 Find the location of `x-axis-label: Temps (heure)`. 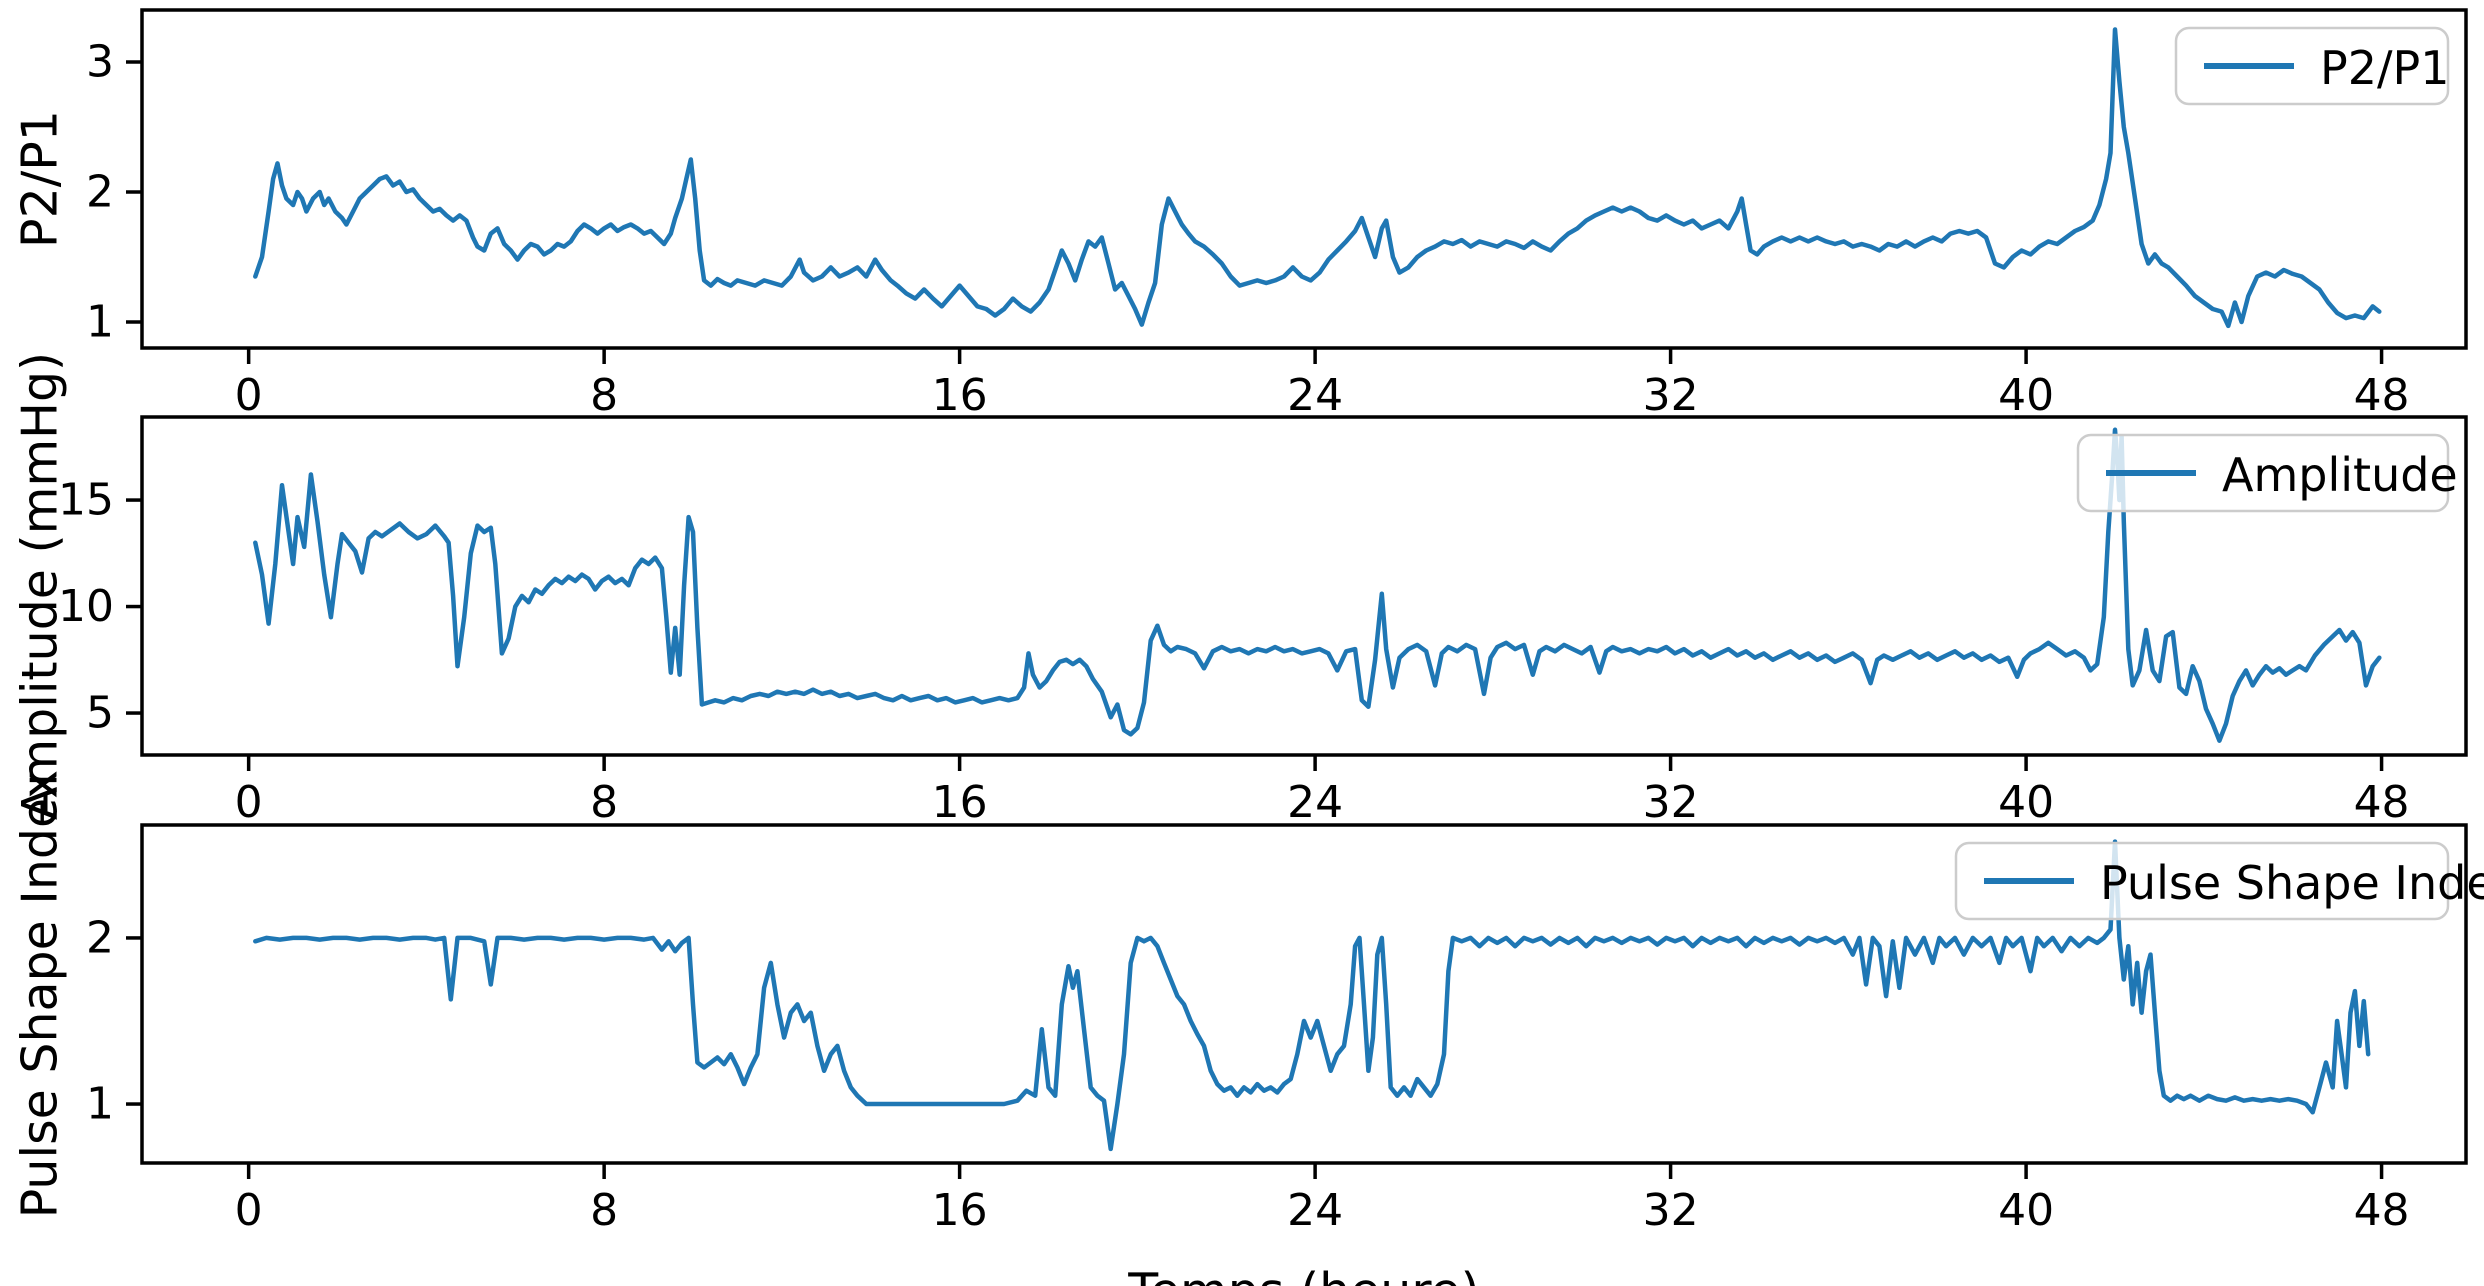

x-axis-label: Temps (heure) is located at coordinates (1303, 1274).